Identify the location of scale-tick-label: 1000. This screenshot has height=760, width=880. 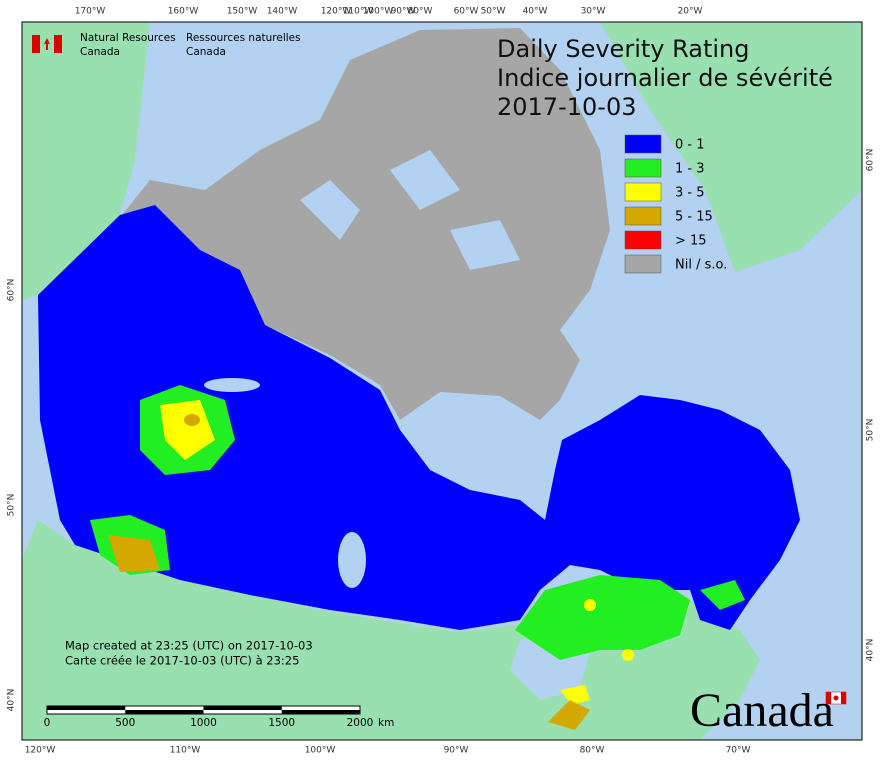
(203, 723).